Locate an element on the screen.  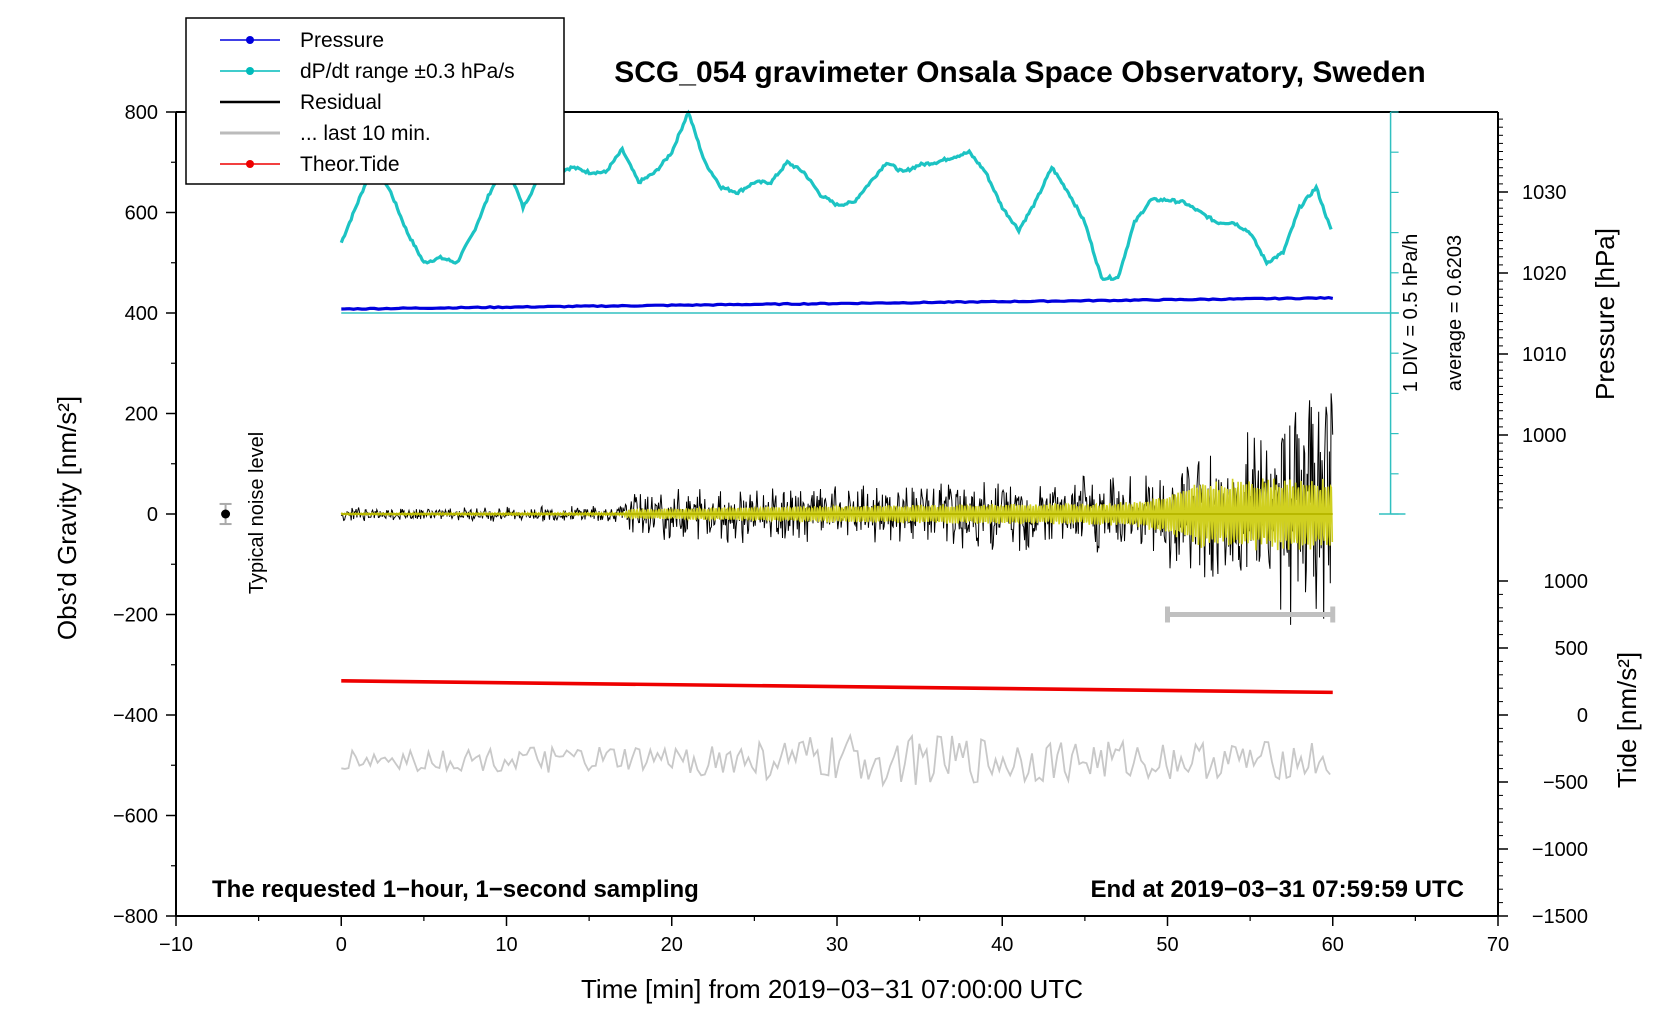
y-axis-pressure: 1030 1020 1010 1000 is located at coordinates (1532, 313).